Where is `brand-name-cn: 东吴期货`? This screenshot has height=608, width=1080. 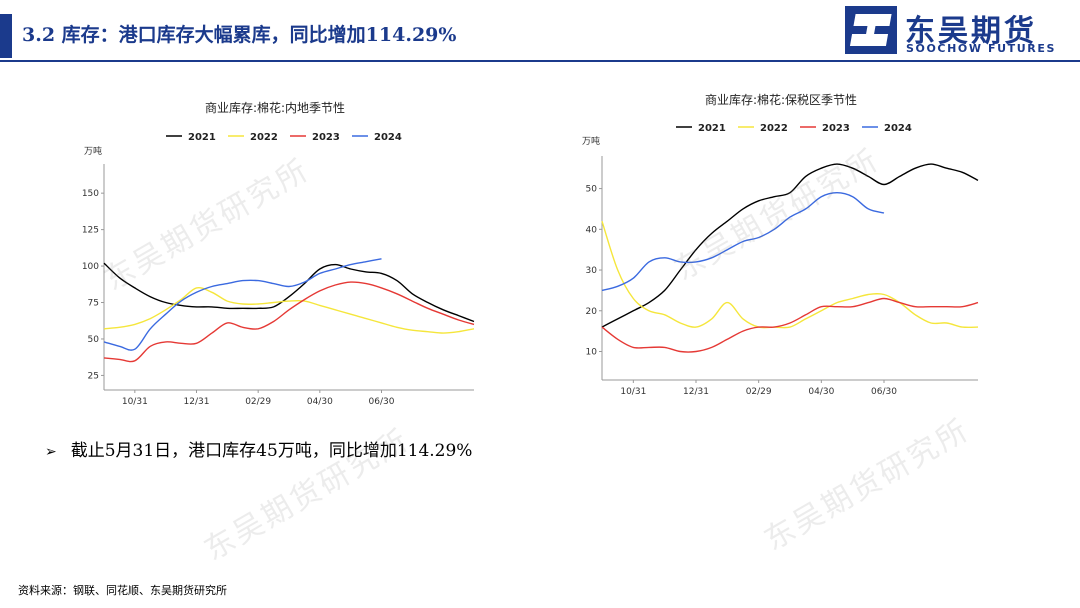 brand-name-cn: 东吴期货 is located at coordinates (971, 31).